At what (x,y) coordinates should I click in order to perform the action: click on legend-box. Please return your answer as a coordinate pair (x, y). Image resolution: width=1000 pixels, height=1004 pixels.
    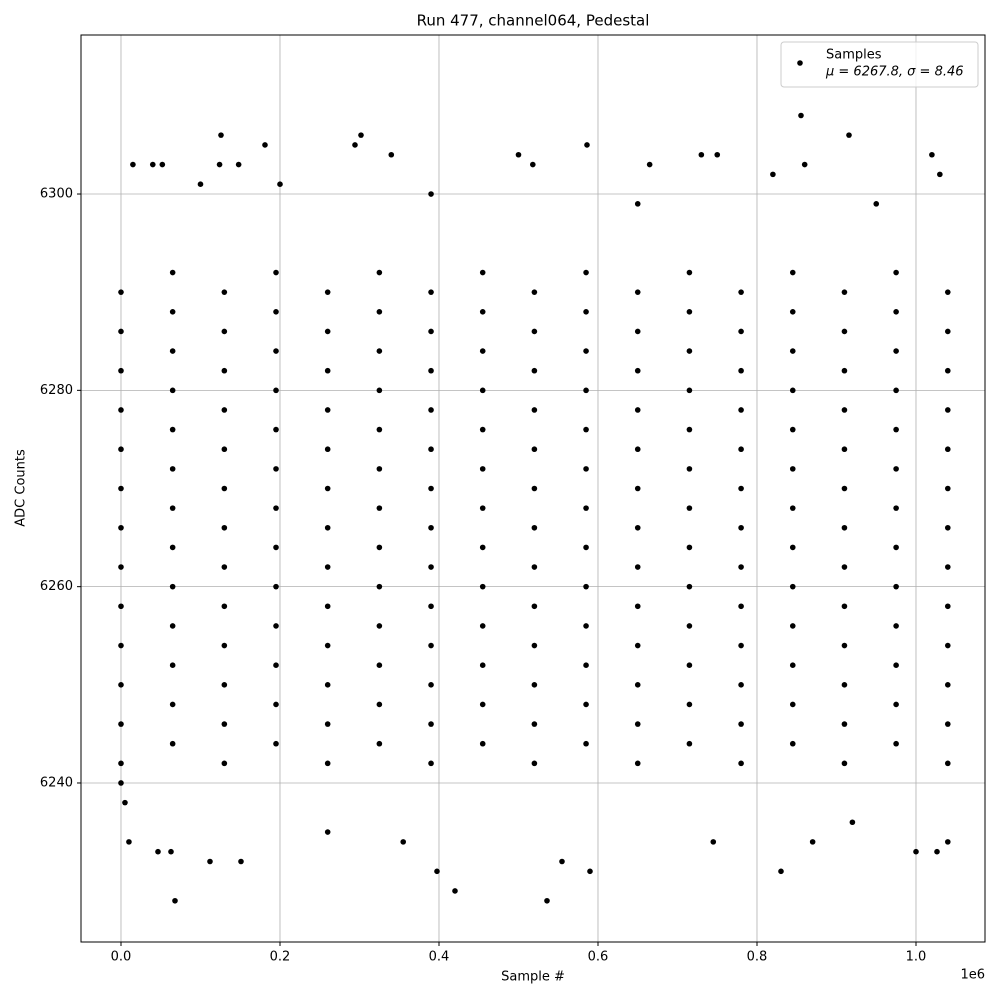
    Looking at the image, I should click on (879, 64).